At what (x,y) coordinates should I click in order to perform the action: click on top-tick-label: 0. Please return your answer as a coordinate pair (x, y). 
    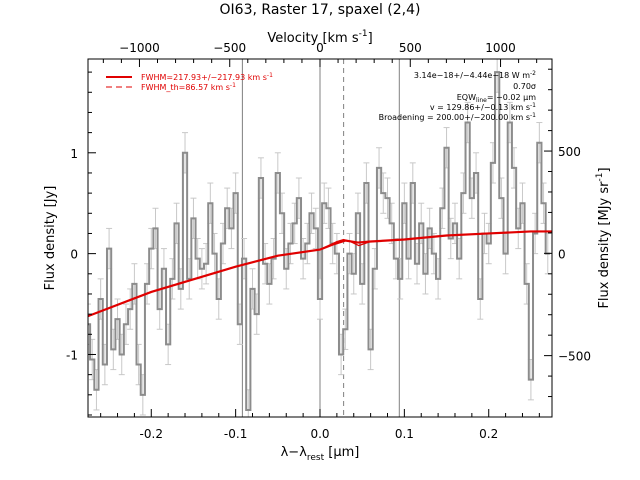
    Looking at the image, I should click on (320, 48).